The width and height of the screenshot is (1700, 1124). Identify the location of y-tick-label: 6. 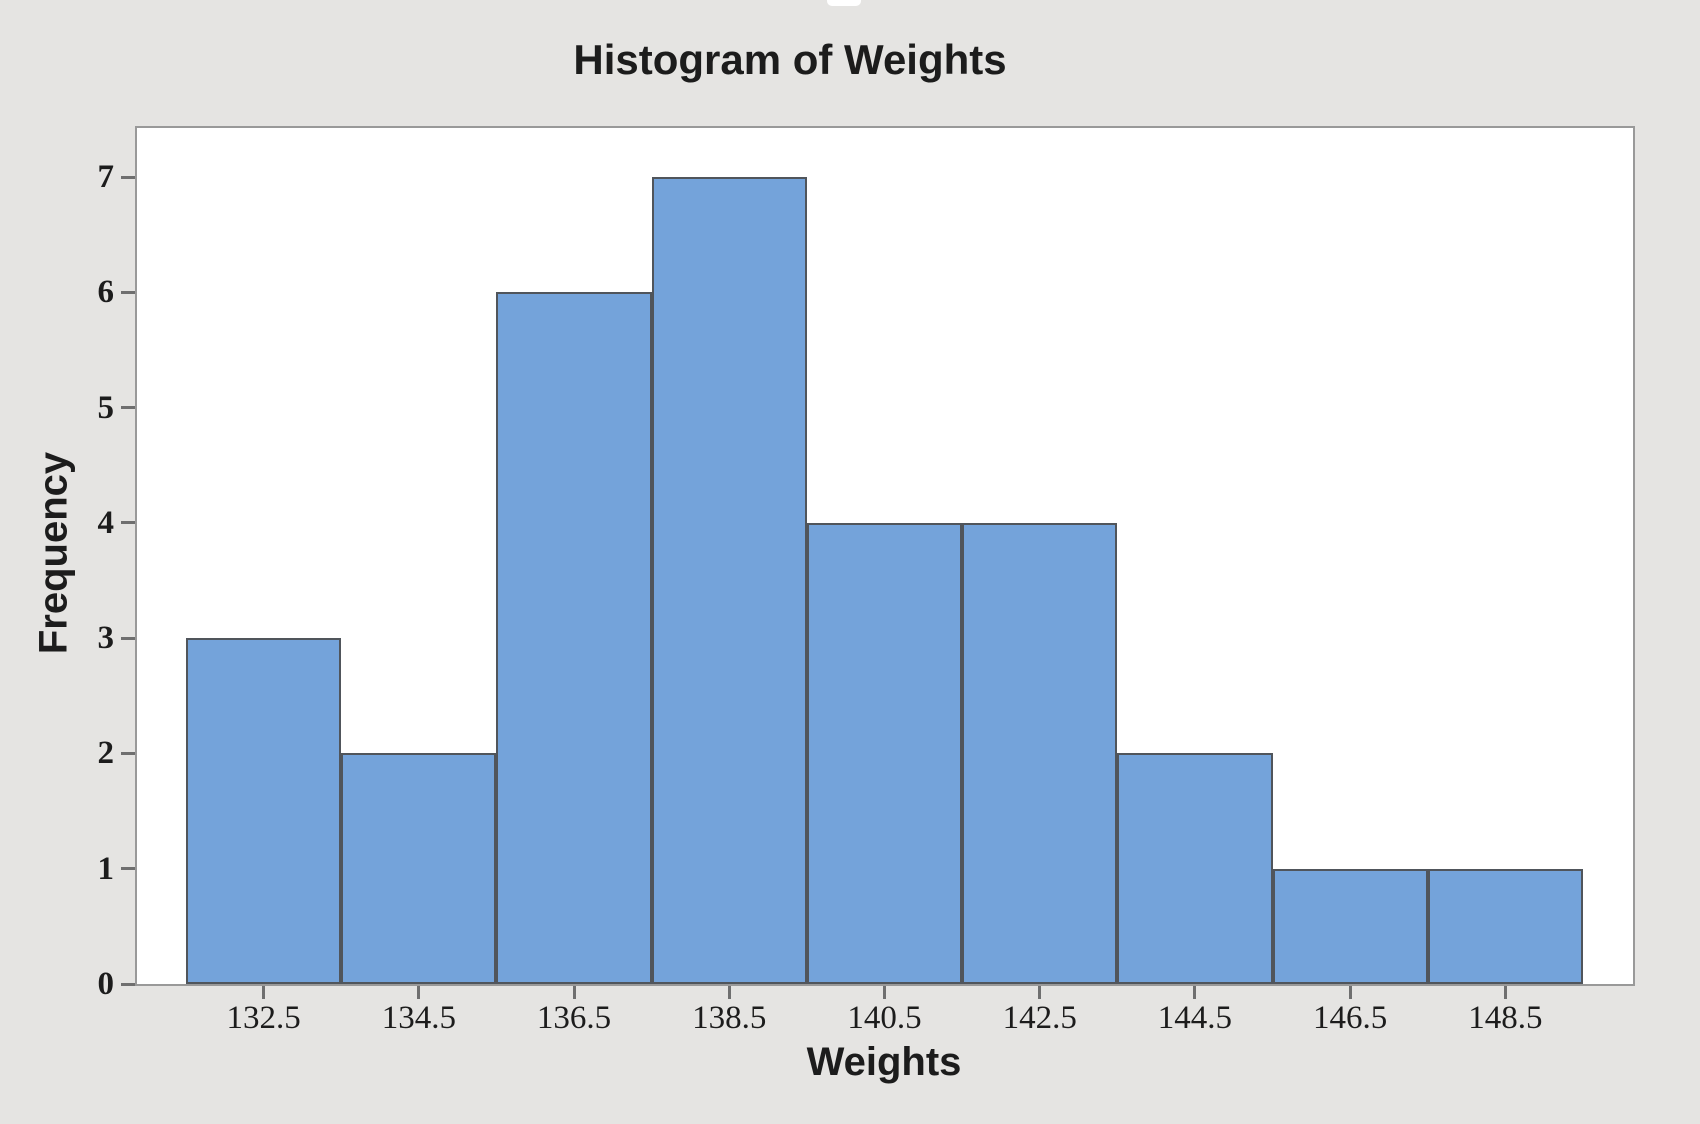
(106, 292).